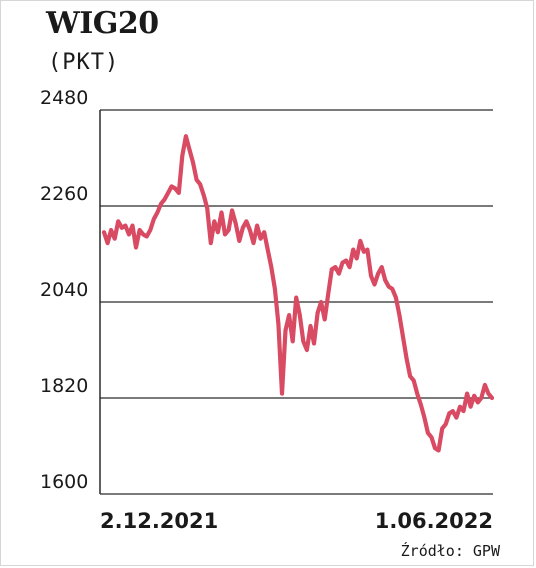  Describe the element at coordinates (84, 62) in the screenshot. I see `unit-label: (PKT)` at that location.